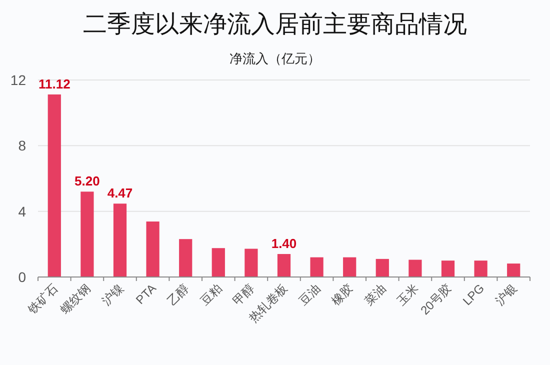  What do you see at coordinates (211, 294) in the screenshot?
I see `x-tick-label: 豆粕` at bounding box center [211, 294].